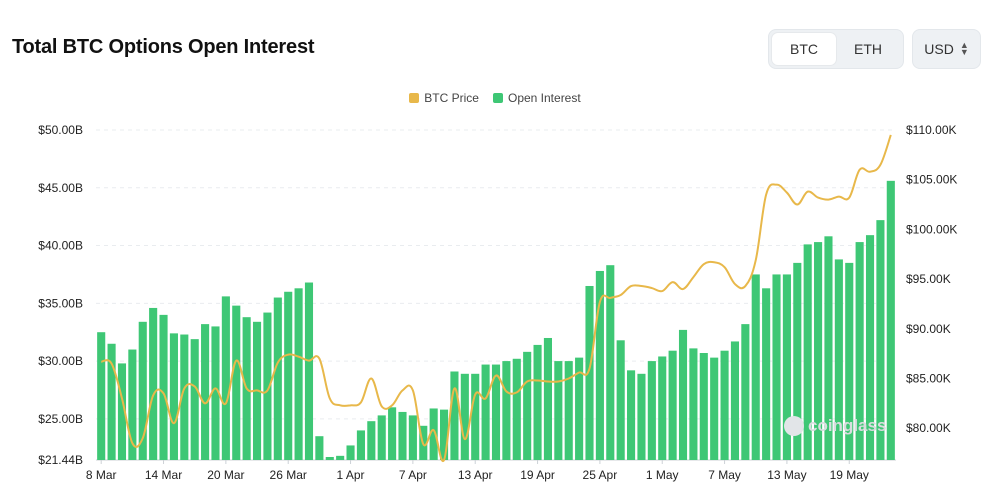 This screenshot has height=485, width=990. What do you see at coordinates (163, 47) in the screenshot?
I see `page-title: Total BTC Options Open Interest` at bounding box center [163, 47].